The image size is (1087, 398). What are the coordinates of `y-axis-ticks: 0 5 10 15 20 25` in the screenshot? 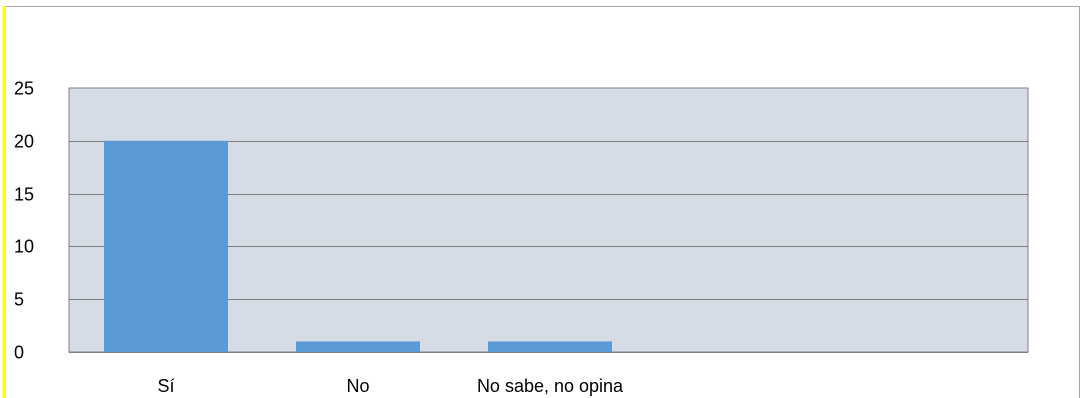 It's located at (24, 221).